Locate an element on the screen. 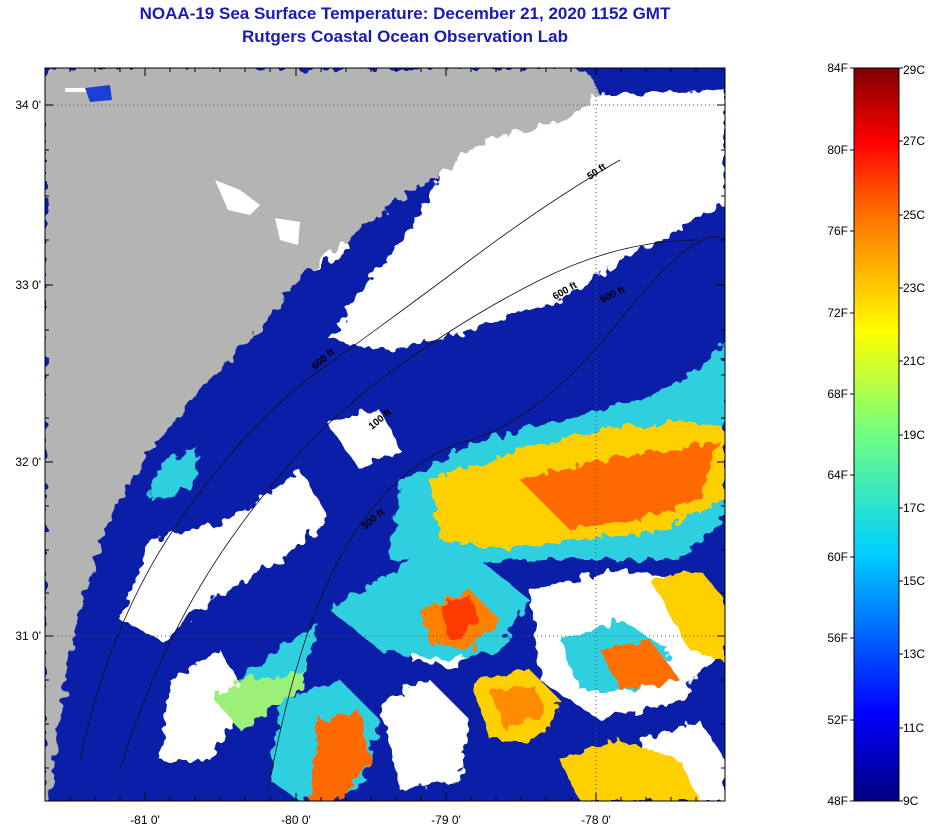  cb-c-9: 9C is located at coordinates (911, 801).